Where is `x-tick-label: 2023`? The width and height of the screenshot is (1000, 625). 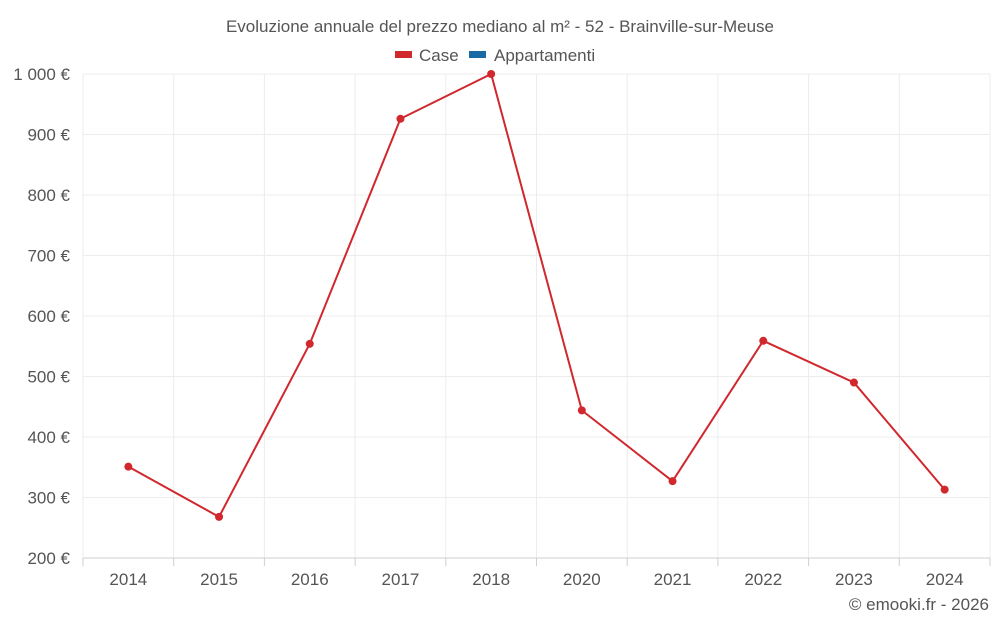 x-tick-label: 2023 is located at coordinates (854, 579).